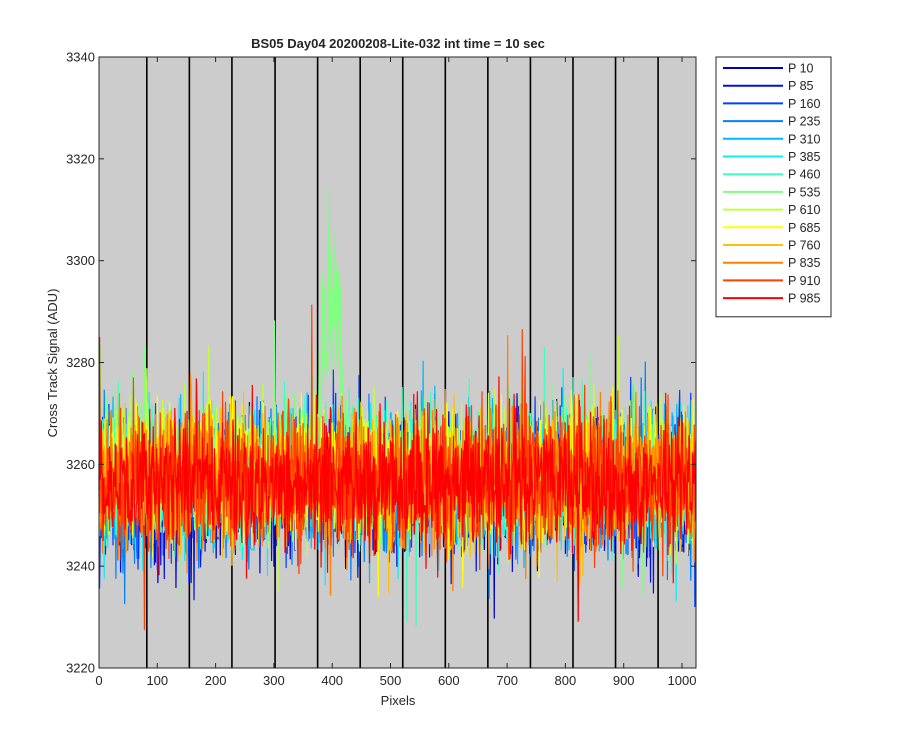 This screenshot has width=900, height=750. Describe the element at coordinates (80, 566) in the screenshot. I see `y-tick-label: 3240` at that location.